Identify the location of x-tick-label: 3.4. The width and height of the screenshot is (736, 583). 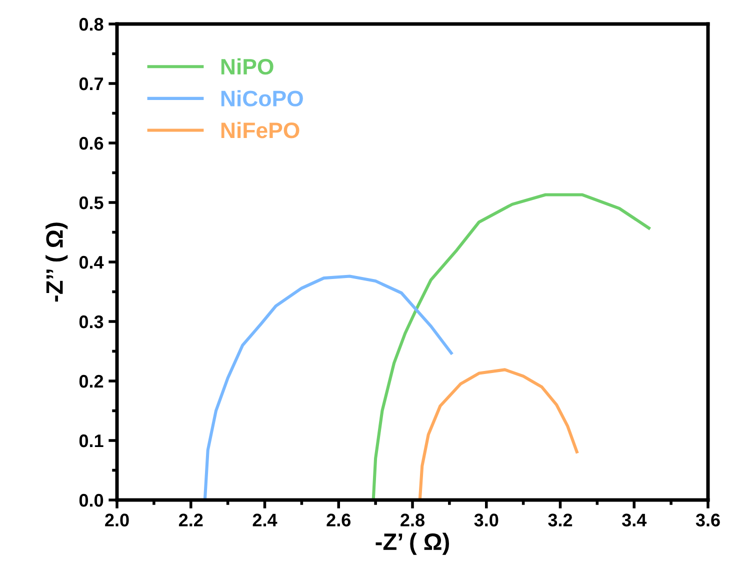
(634, 520).